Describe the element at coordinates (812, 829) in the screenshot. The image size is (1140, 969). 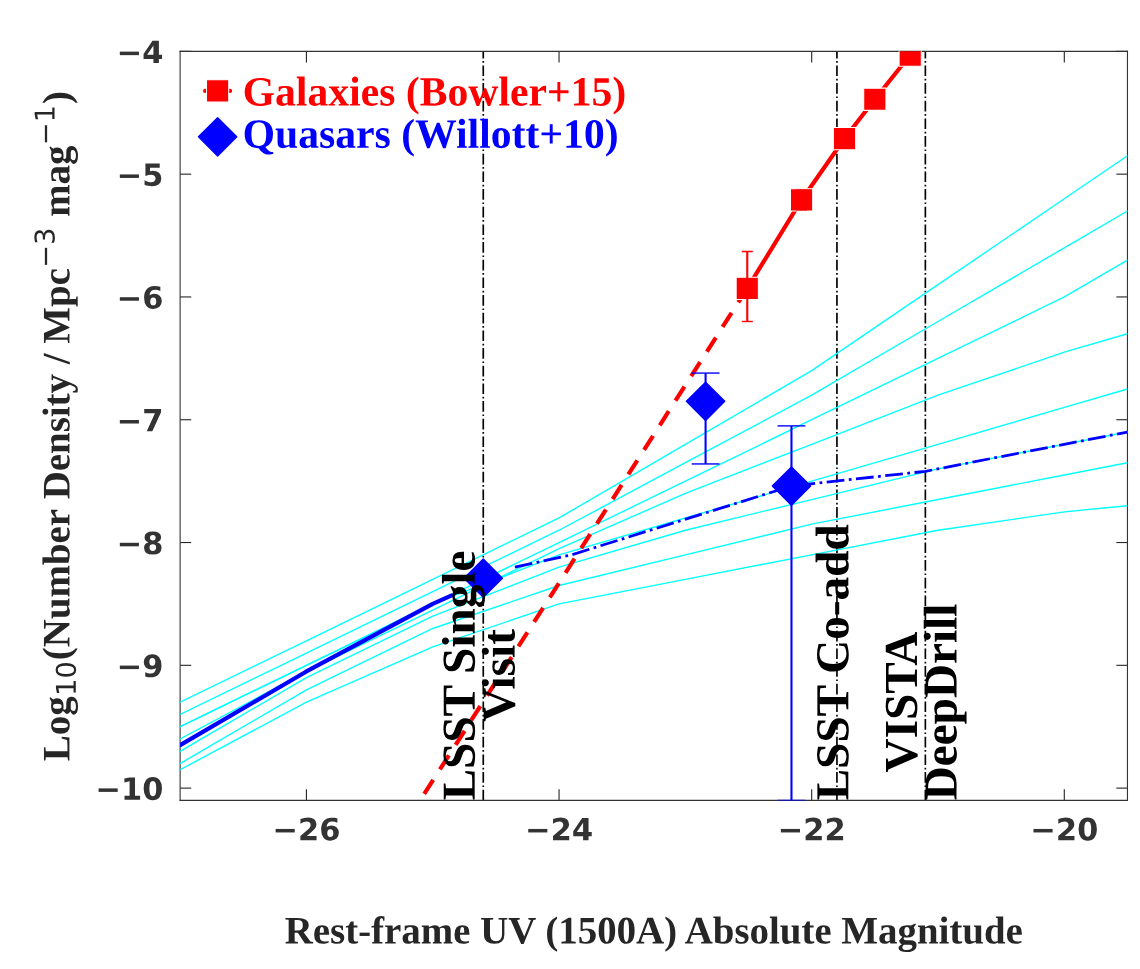
I see `x-tick-label: −22` at that location.